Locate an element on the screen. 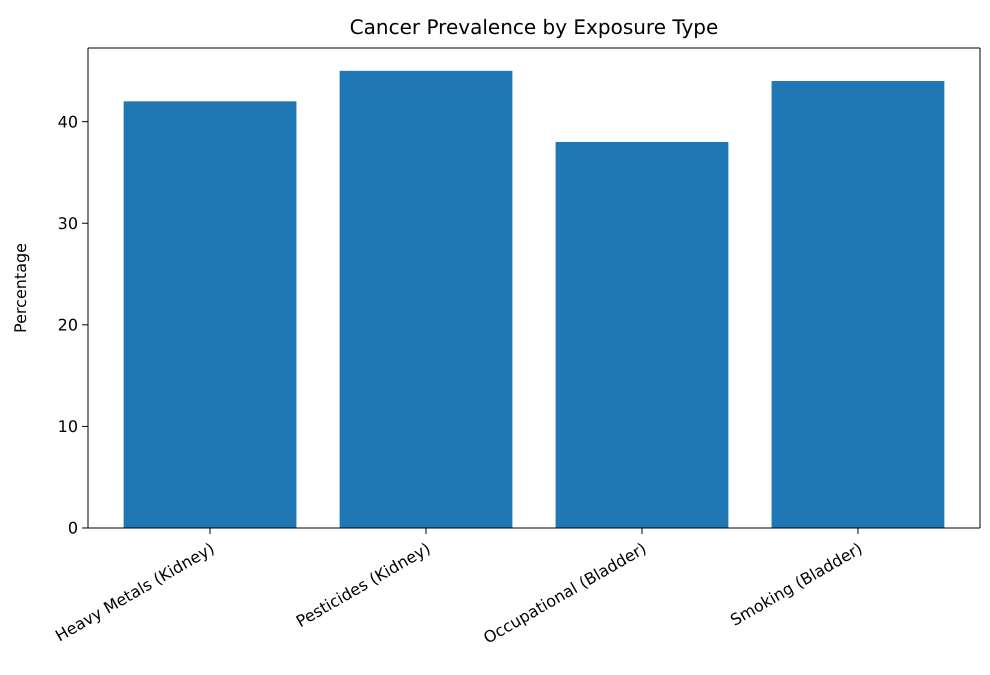 The height and width of the screenshot is (675, 990). y-tick-label: 20 is located at coordinates (68, 324).